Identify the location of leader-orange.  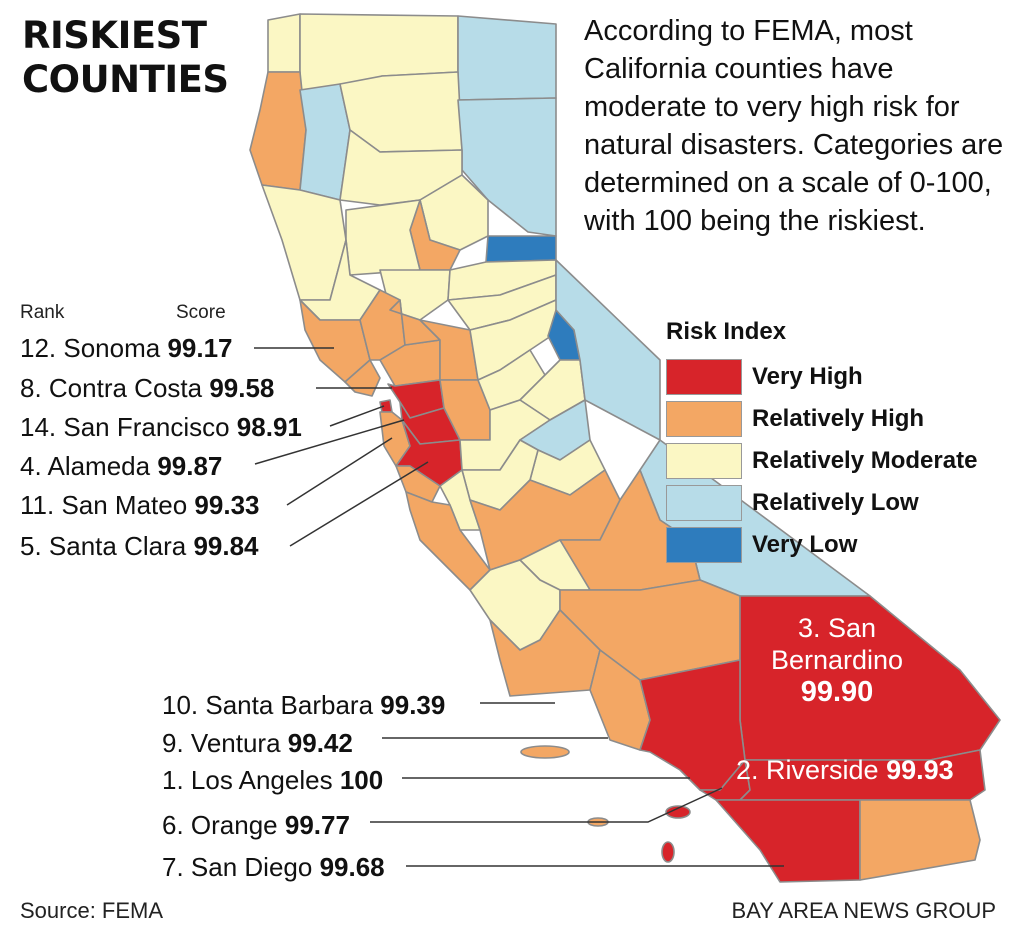
(546, 805).